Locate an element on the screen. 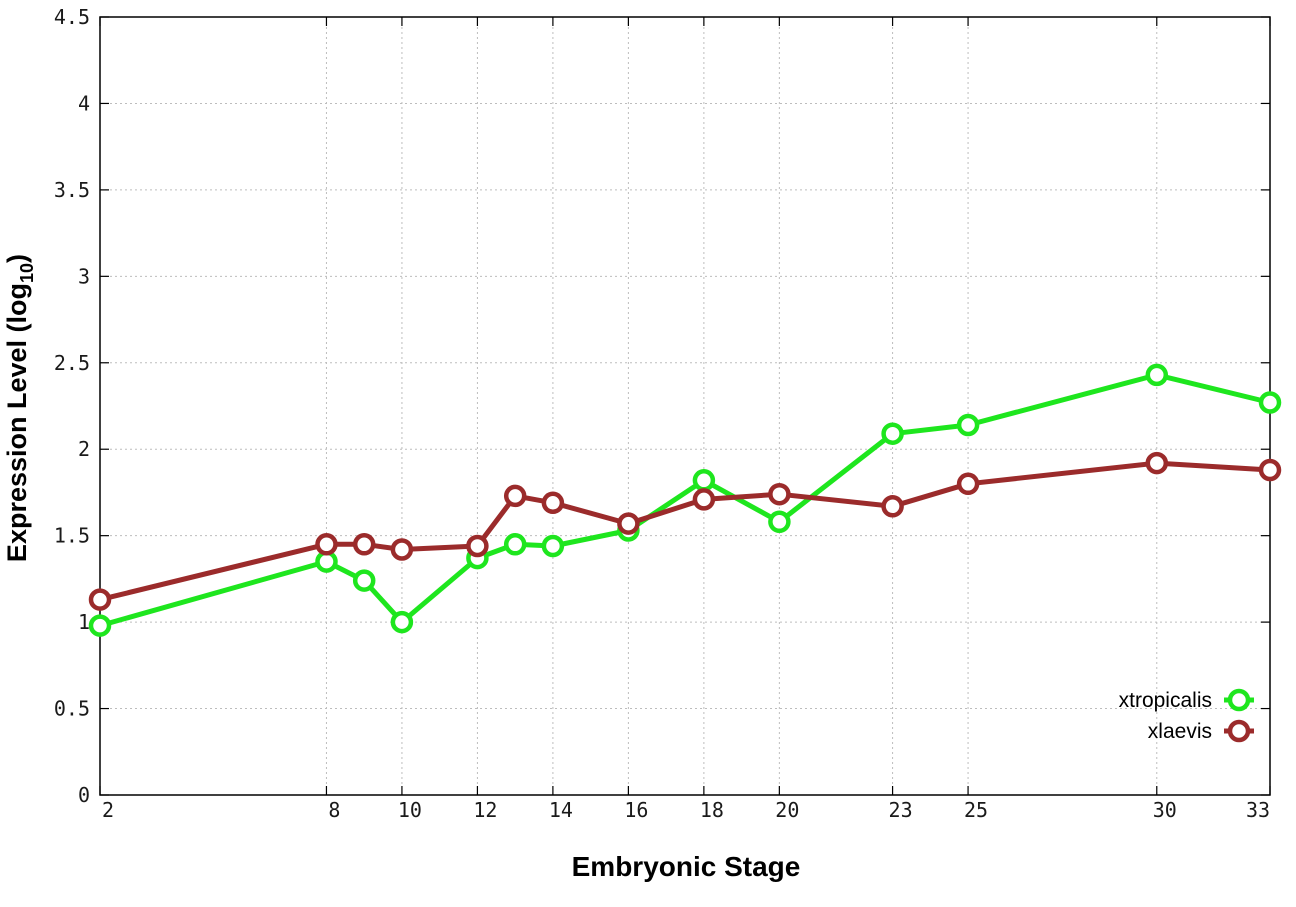 This screenshot has width=1296, height=907. y-tick-label: 4.5 is located at coordinates (72, 17).